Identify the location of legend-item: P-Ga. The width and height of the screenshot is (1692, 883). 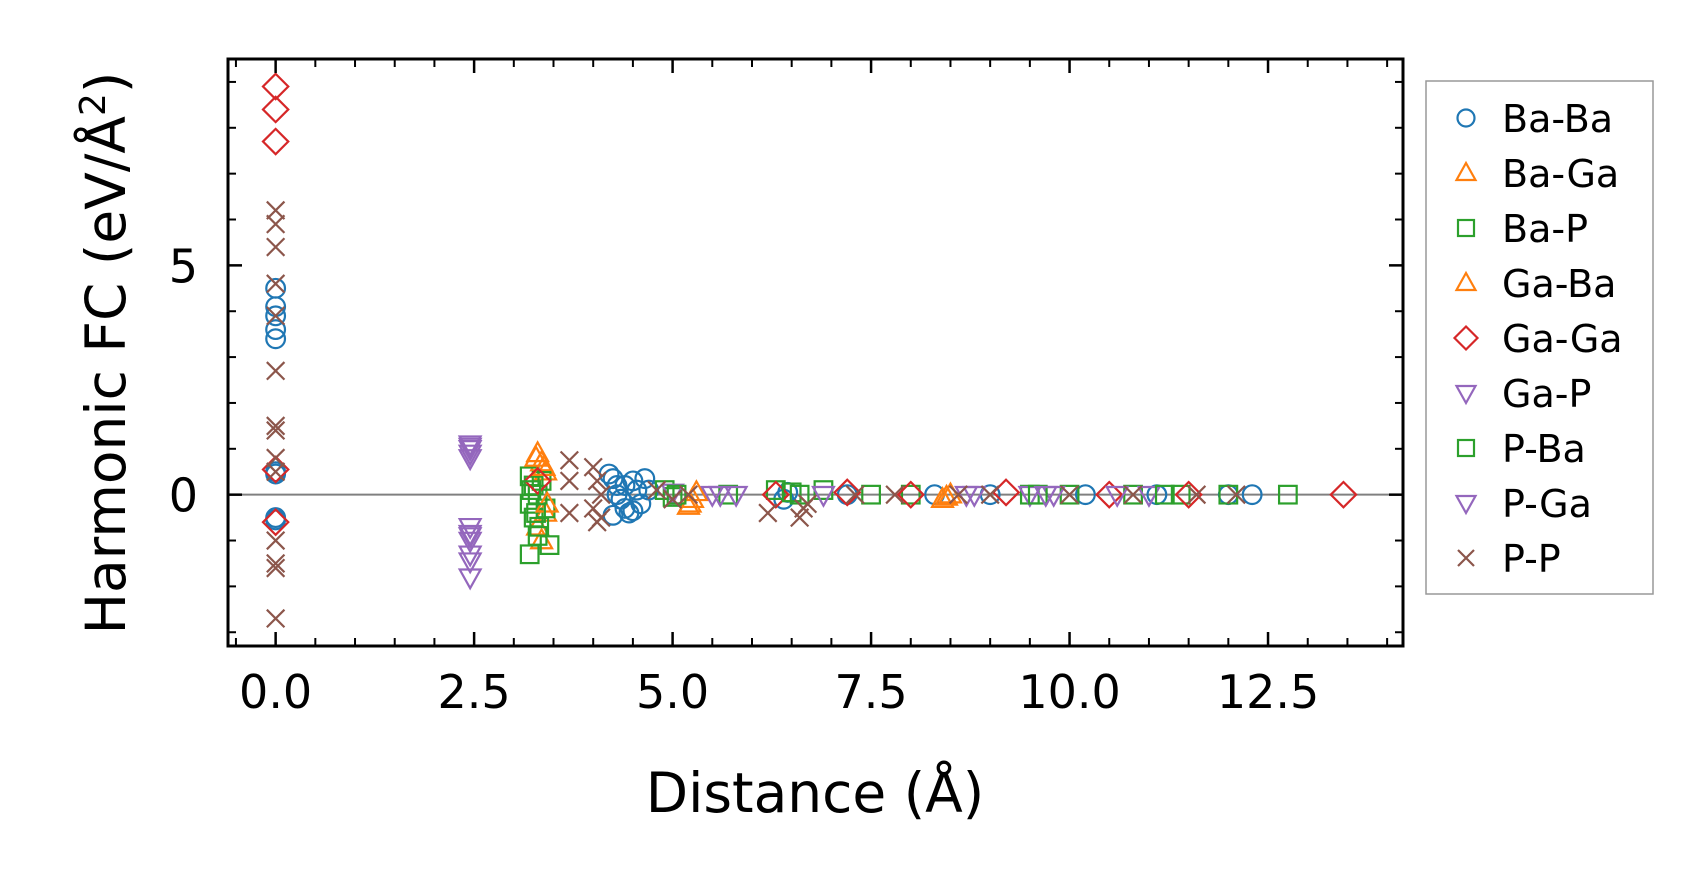
(1523, 504).